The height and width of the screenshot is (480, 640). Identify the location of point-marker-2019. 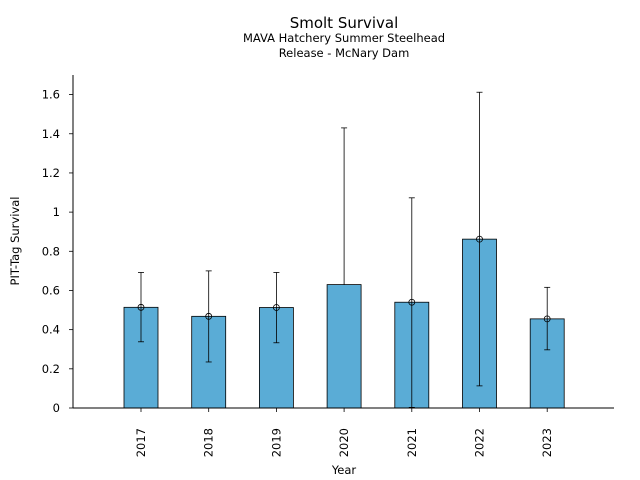
(276, 307).